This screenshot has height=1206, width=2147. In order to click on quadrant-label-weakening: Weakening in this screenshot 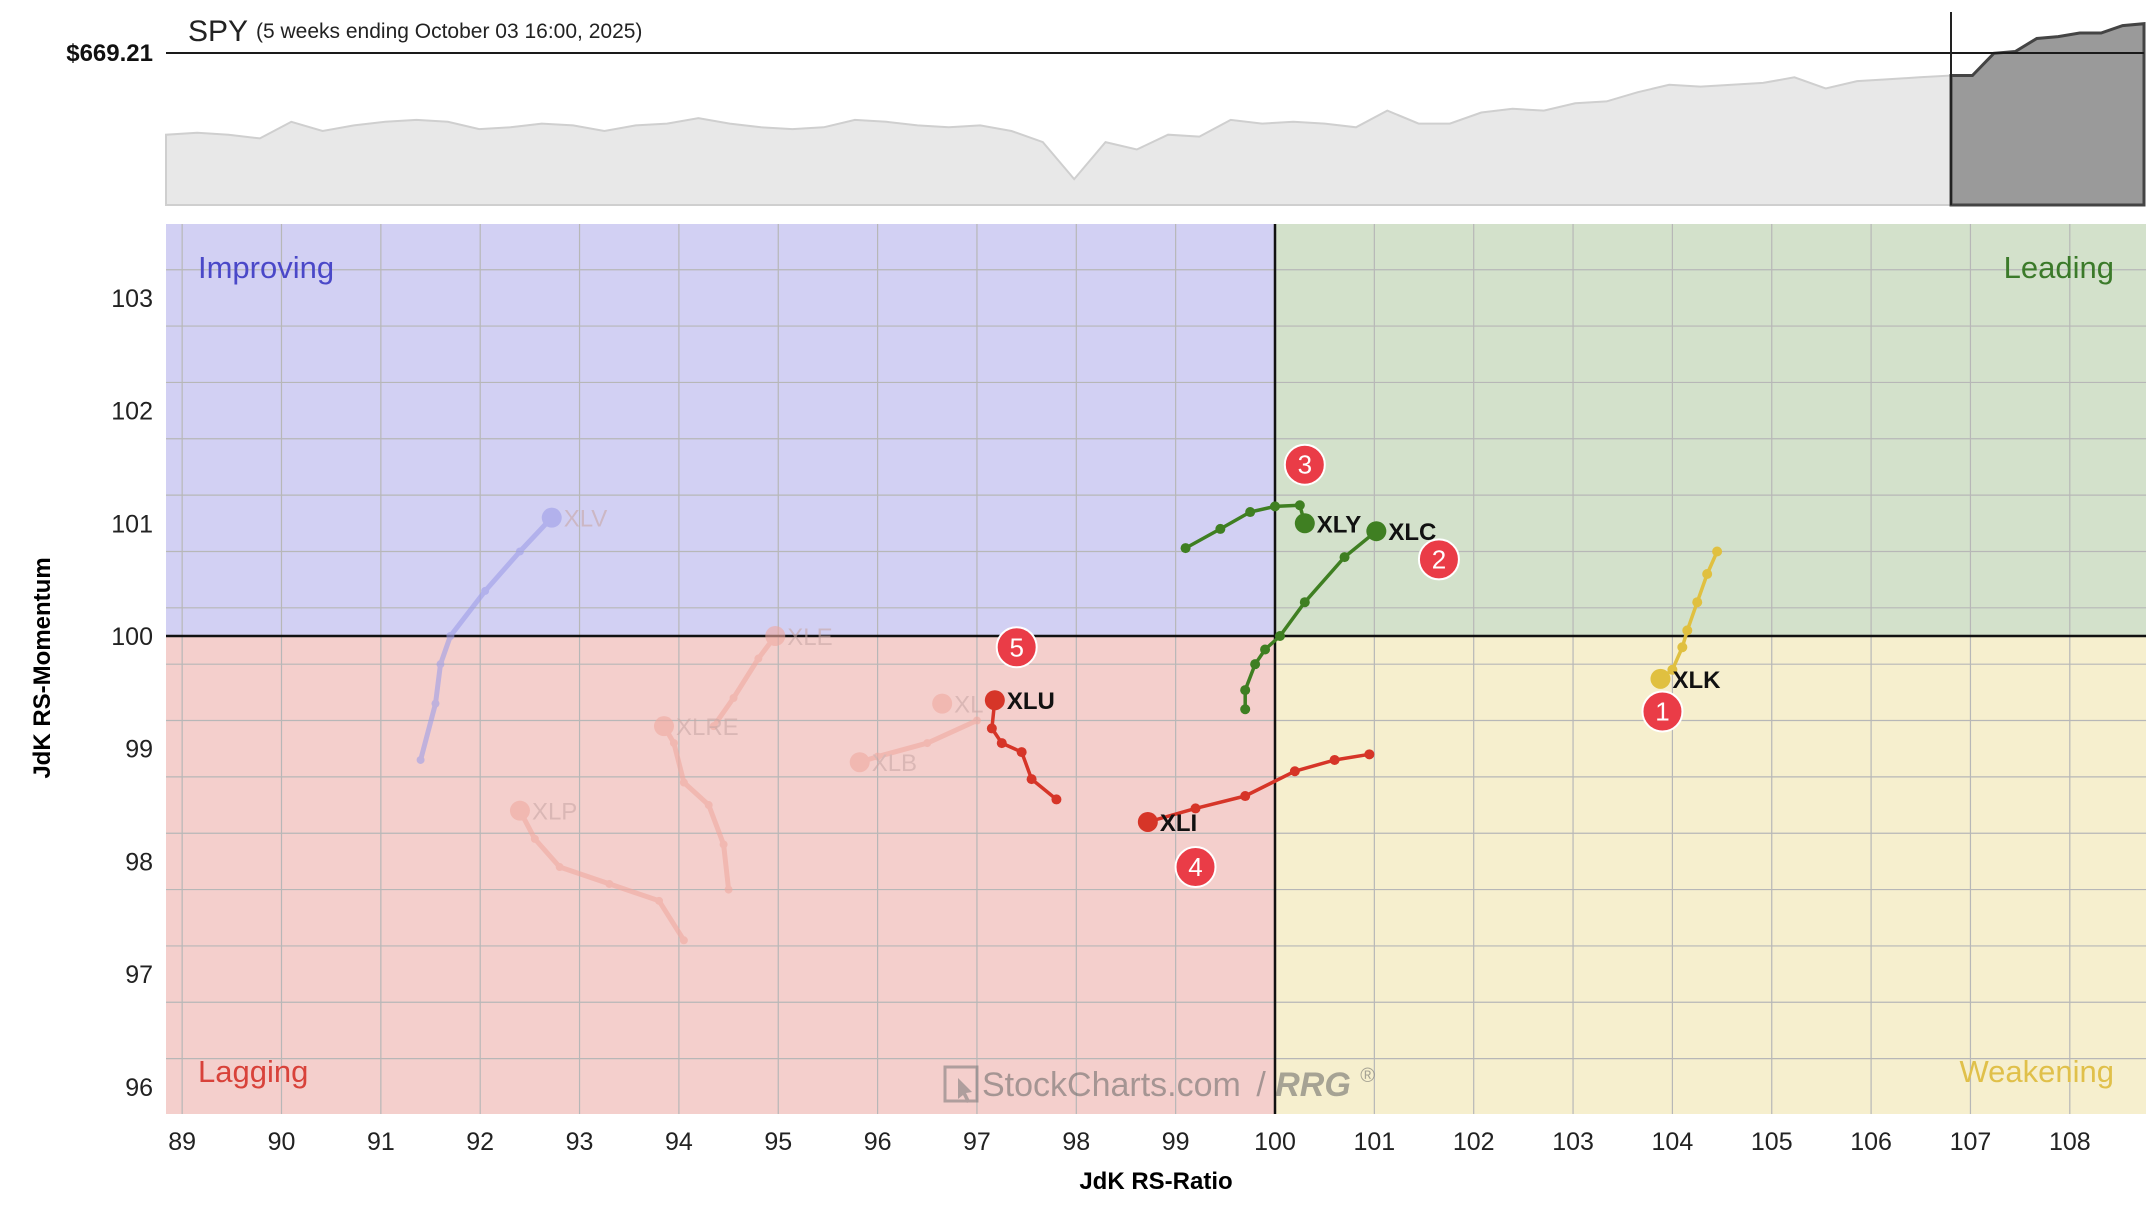, I will do `click(2036, 1071)`.